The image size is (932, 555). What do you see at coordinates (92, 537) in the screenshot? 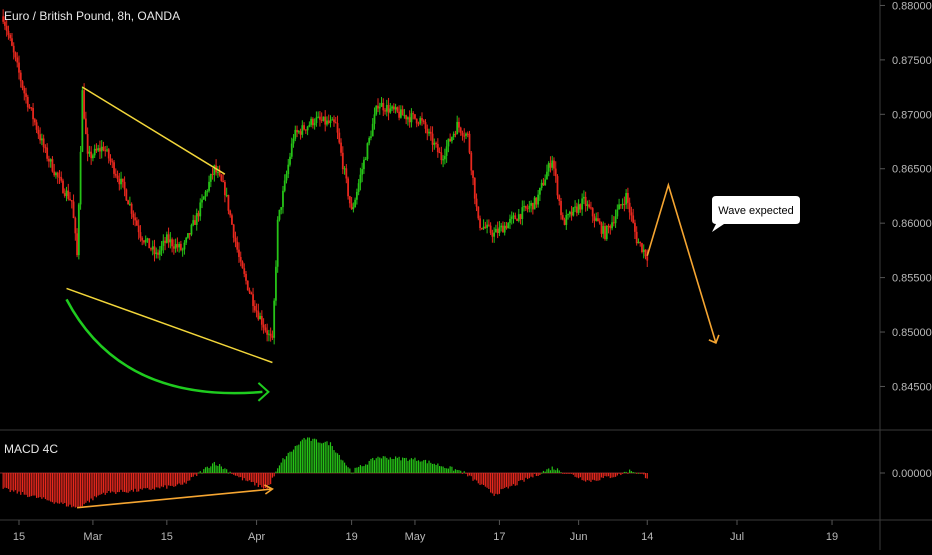
I see `x-axis-tick-label: Mar` at bounding box center [92, 537].